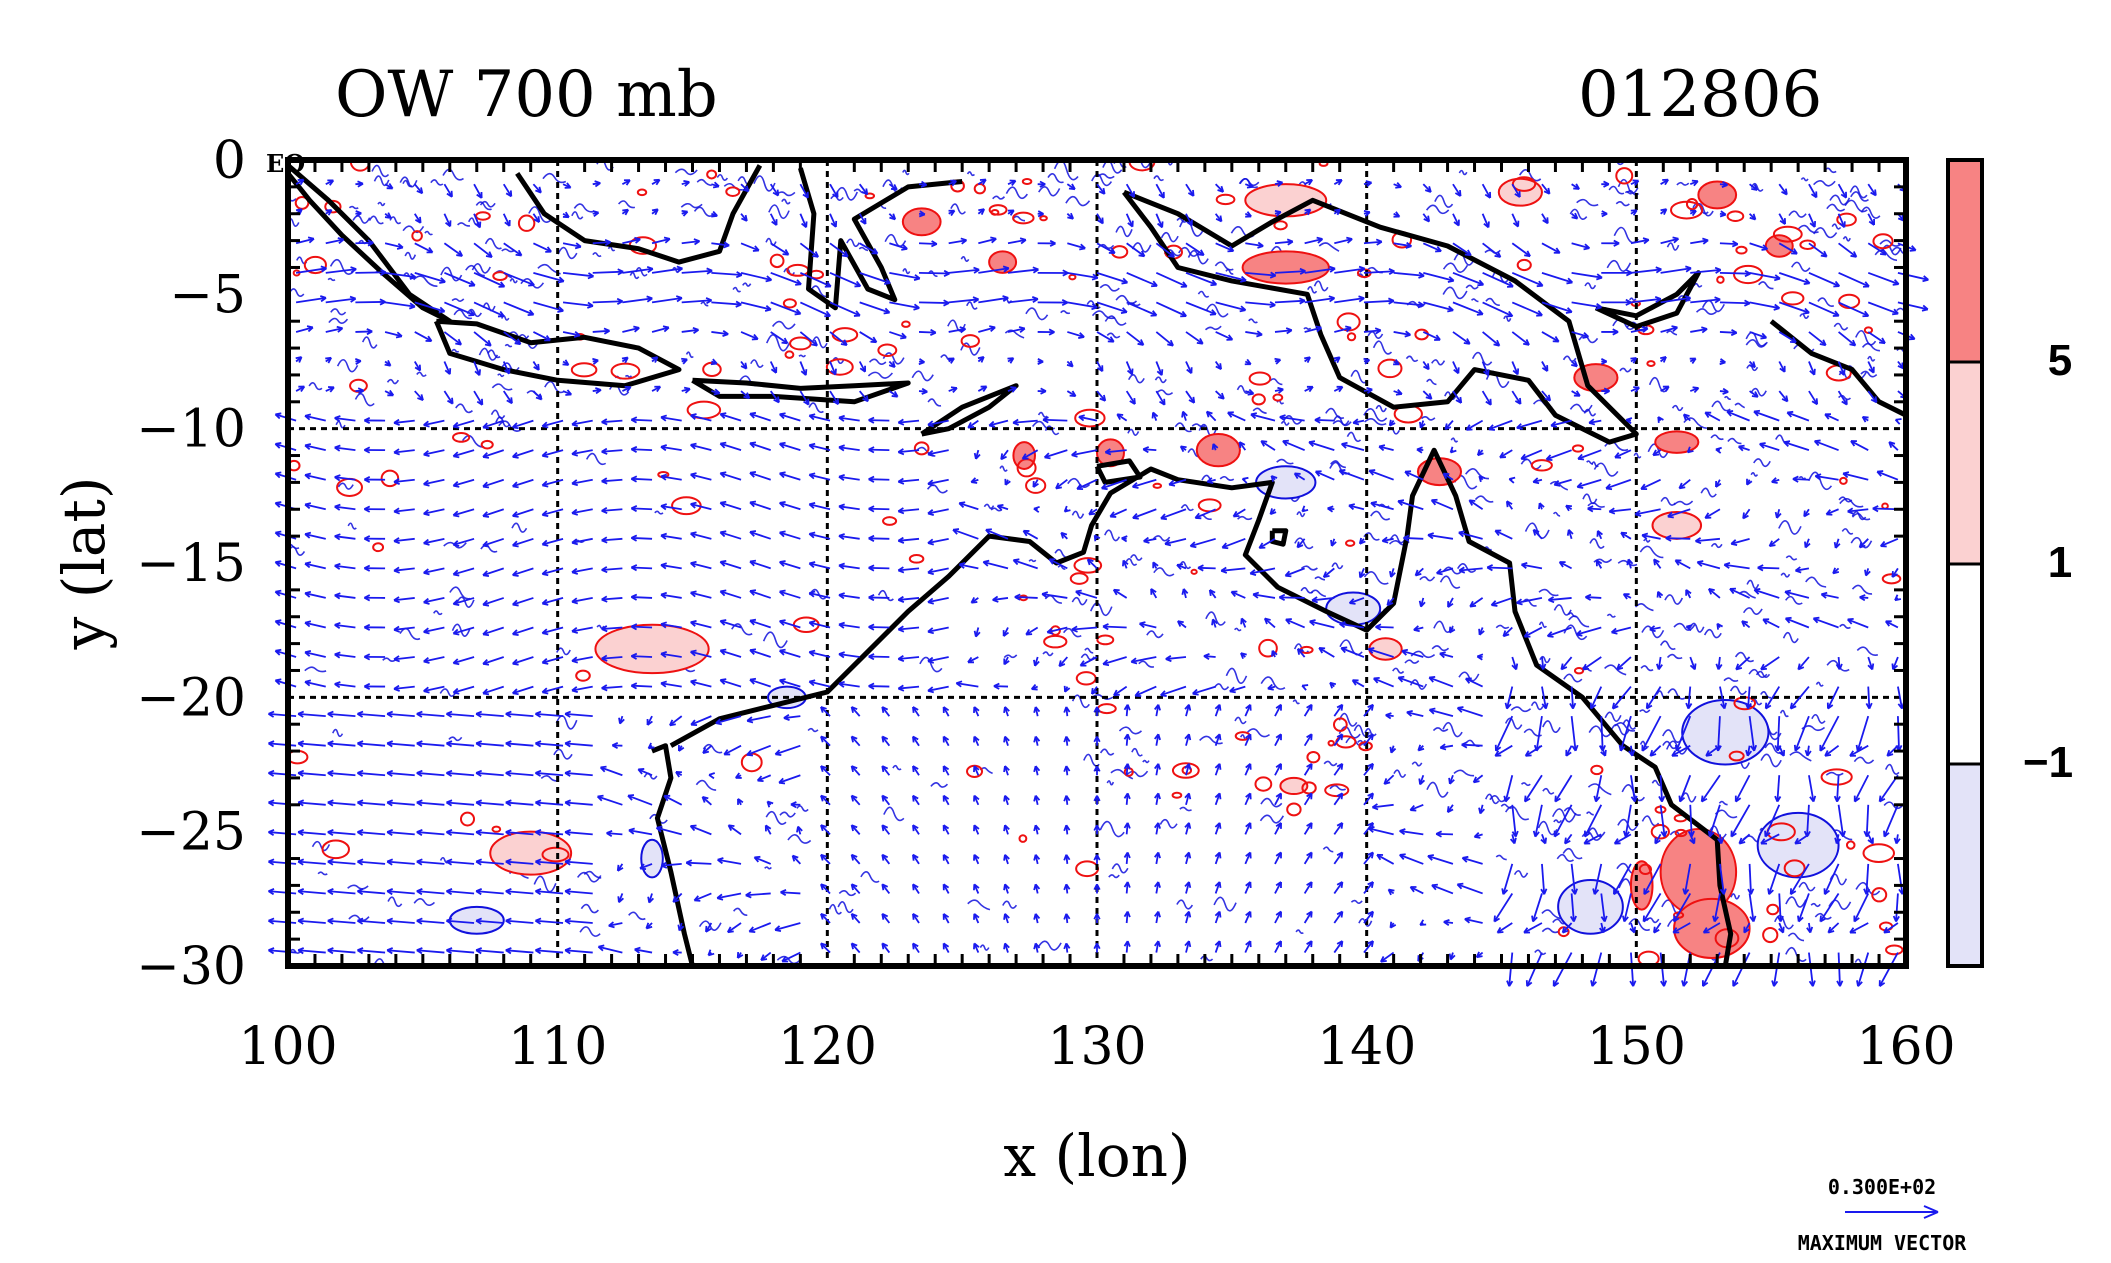  Describe the element at coordinates (1965, 865) in the screenshot. I see `colorbar-swatch-negative` at that location.